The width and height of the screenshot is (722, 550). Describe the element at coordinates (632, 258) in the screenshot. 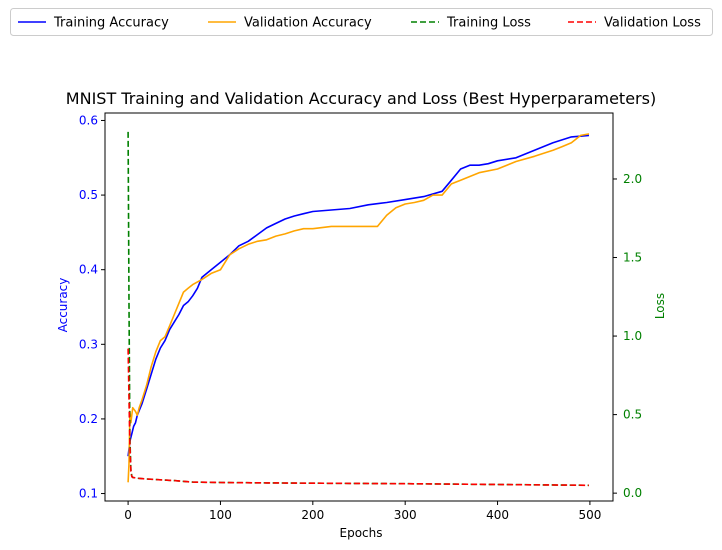

I see `right-tick-label: 1.5` at that location.